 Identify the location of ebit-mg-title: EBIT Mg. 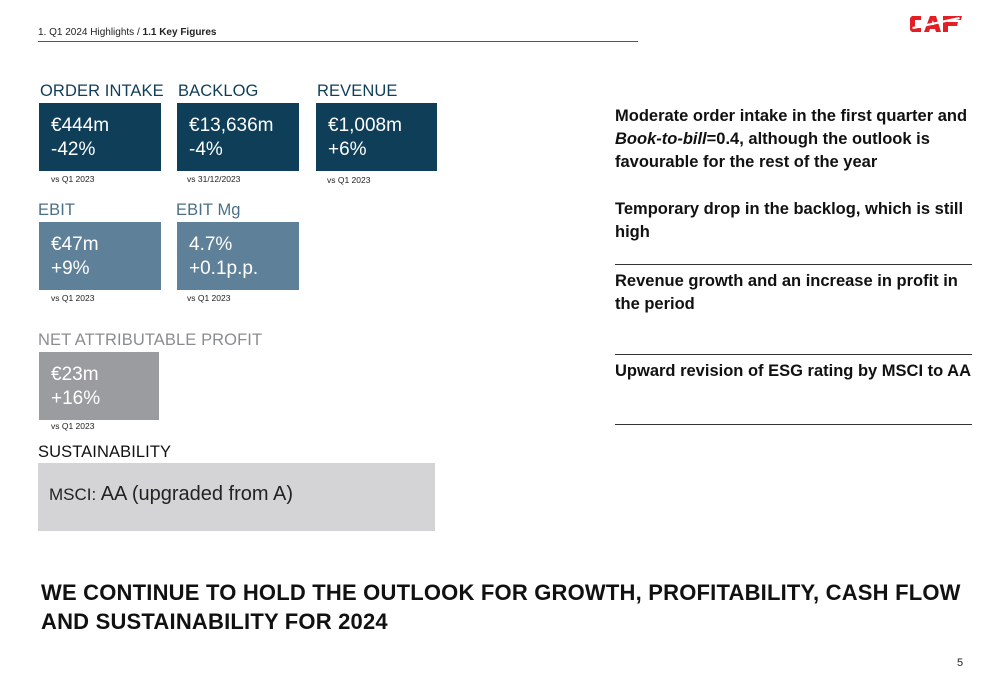
(208, 210).